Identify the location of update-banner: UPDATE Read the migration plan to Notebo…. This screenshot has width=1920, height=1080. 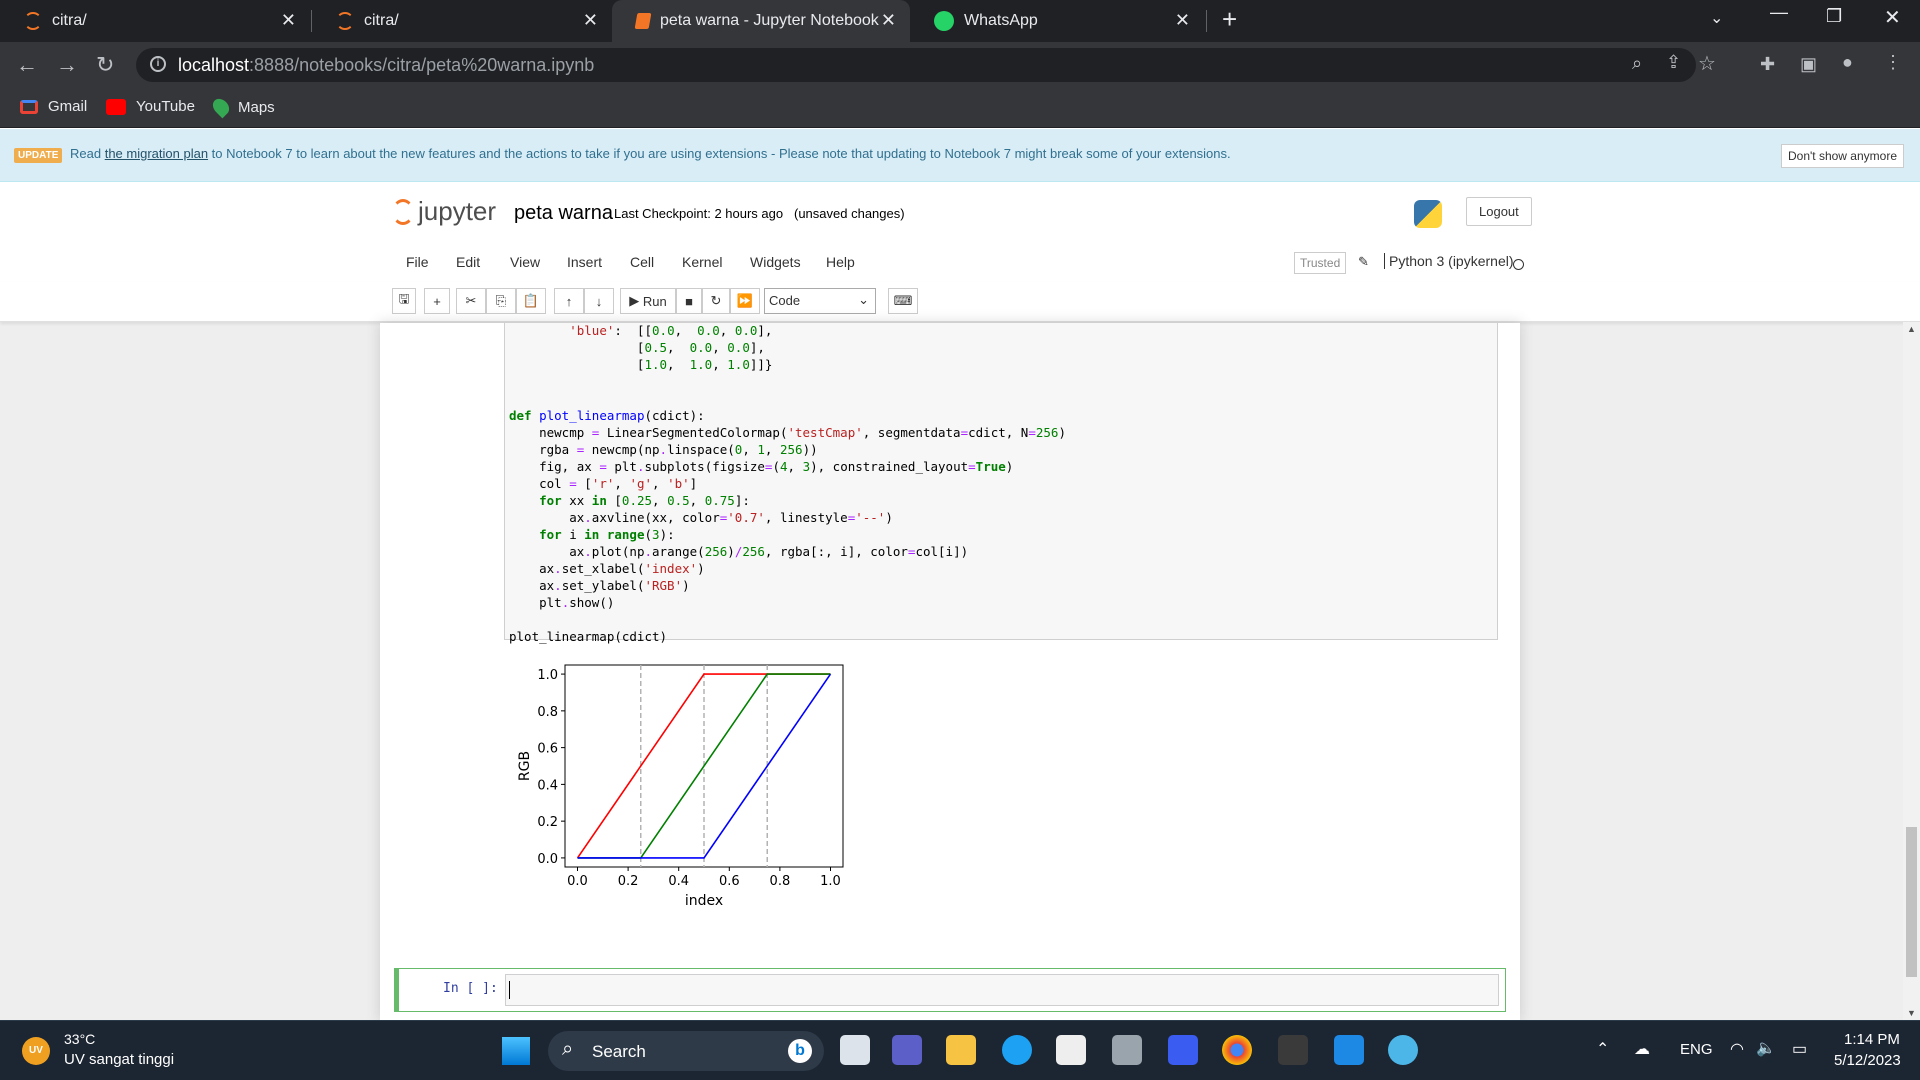
(960, 155).